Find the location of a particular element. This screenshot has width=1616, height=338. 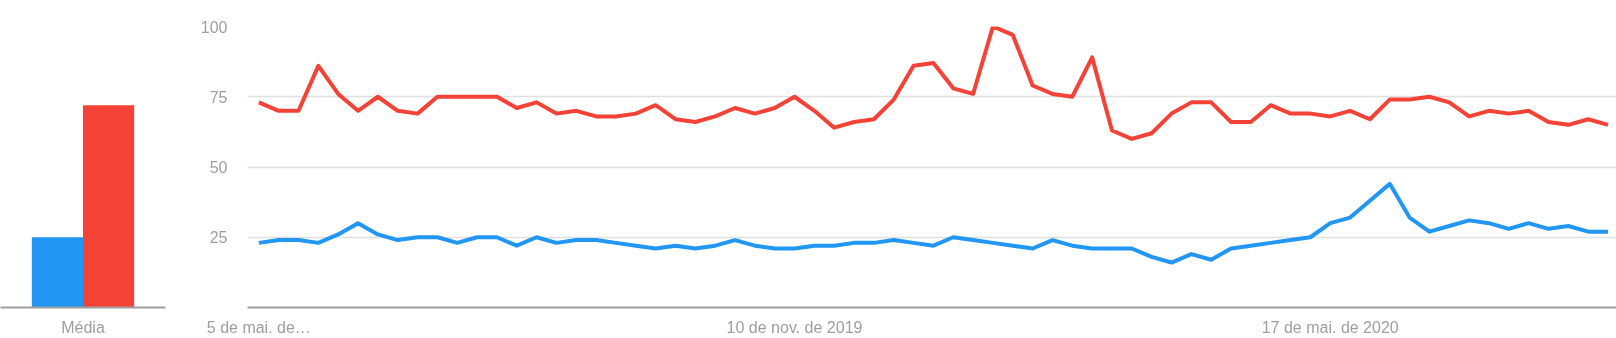

y-tick-label: 50 is located at coordinates (218, 167).